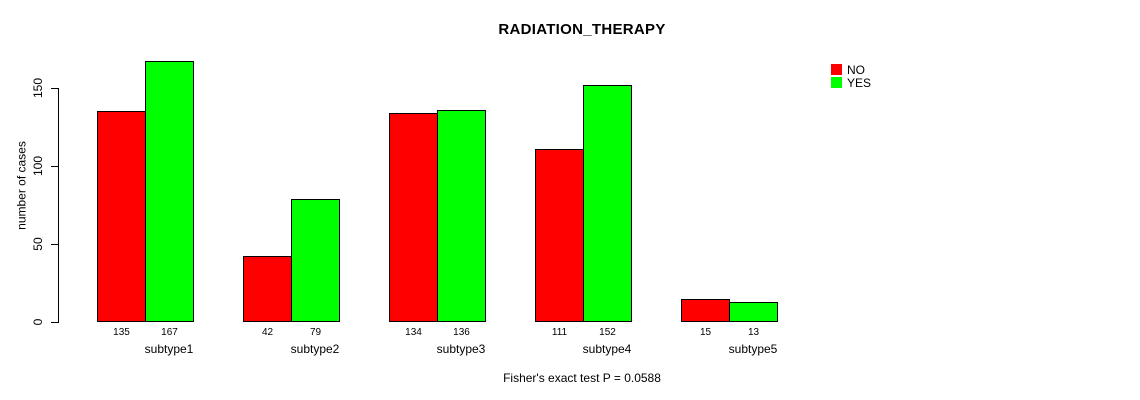  Describe the element at coordinates (705, 310) in the screenshot. I see `bar-no-subtype5` at that location.